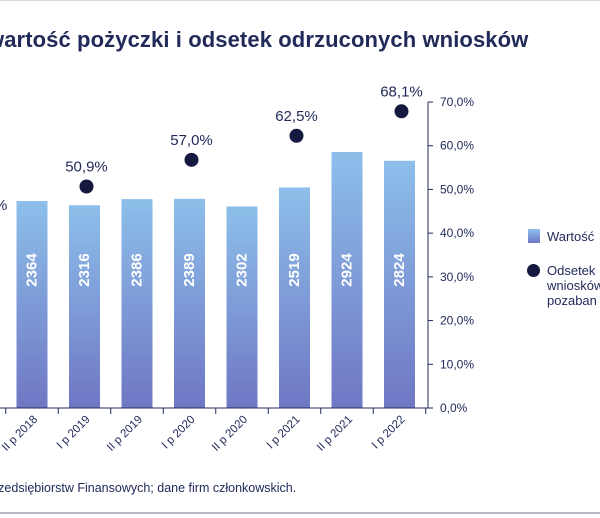 The height and width of the screenshot is (518, 600). What do you see at coordinates (573, 285) in the screenshot?
I see `legend-dot-label-line2: wniosków` at bounding box center [573, 285].